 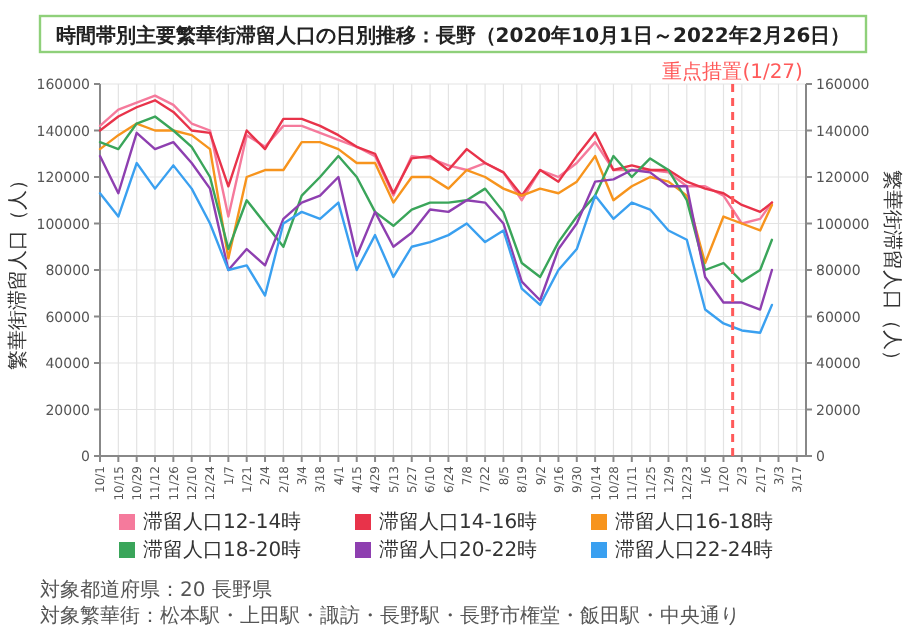 What do you see at coordinates (222, 522) in the screenshot?
I see `legend-label: 滞留人口12-14時` at bounding box center [222, 522].